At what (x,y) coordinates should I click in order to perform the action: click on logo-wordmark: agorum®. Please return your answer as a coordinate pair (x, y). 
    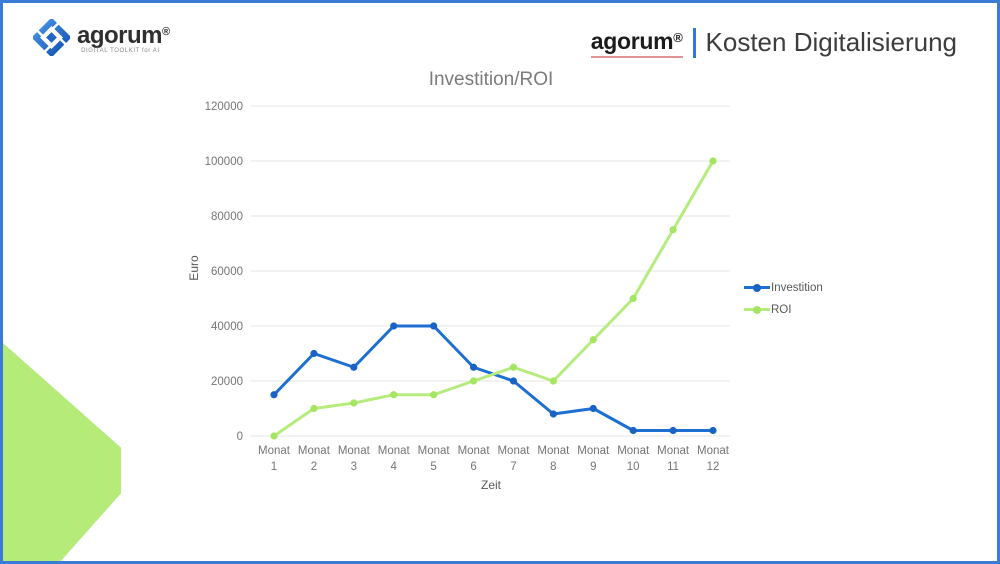
    Looking at the image, I should click on (123, 35).